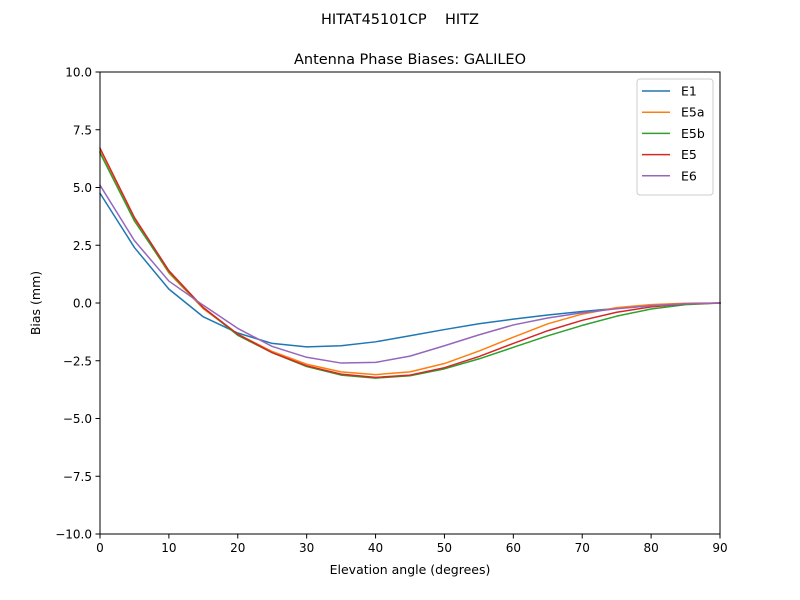 This screenshot has width=800, height=600. I want to click on legend-label: E5b, so click(693, 133).